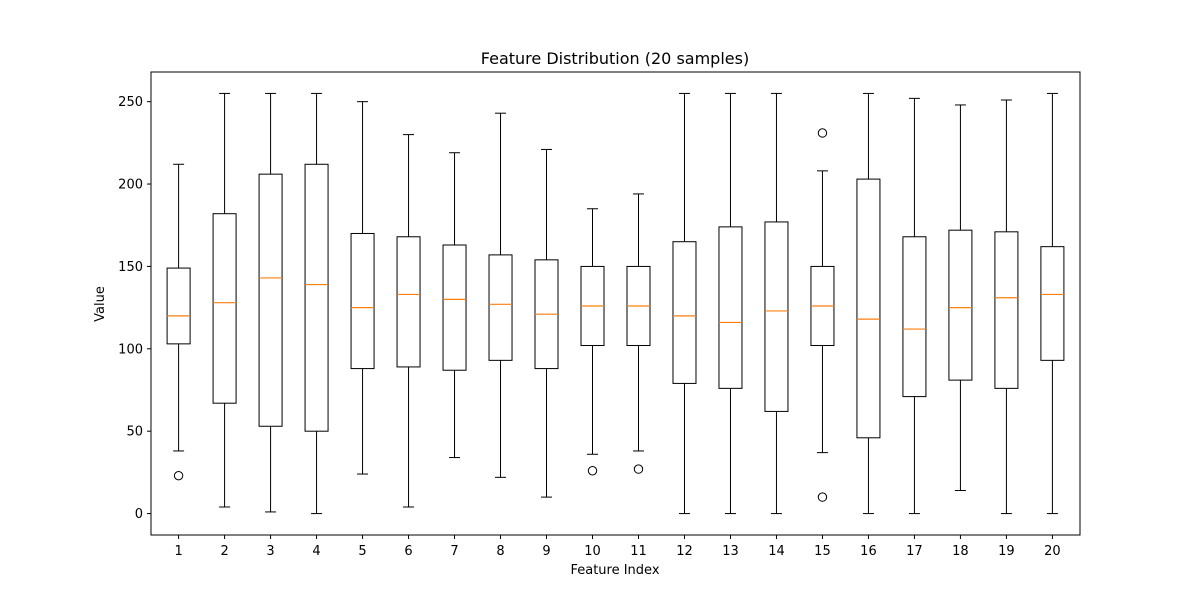  I want to click on x-tick-label: 17, so click(914, 551).